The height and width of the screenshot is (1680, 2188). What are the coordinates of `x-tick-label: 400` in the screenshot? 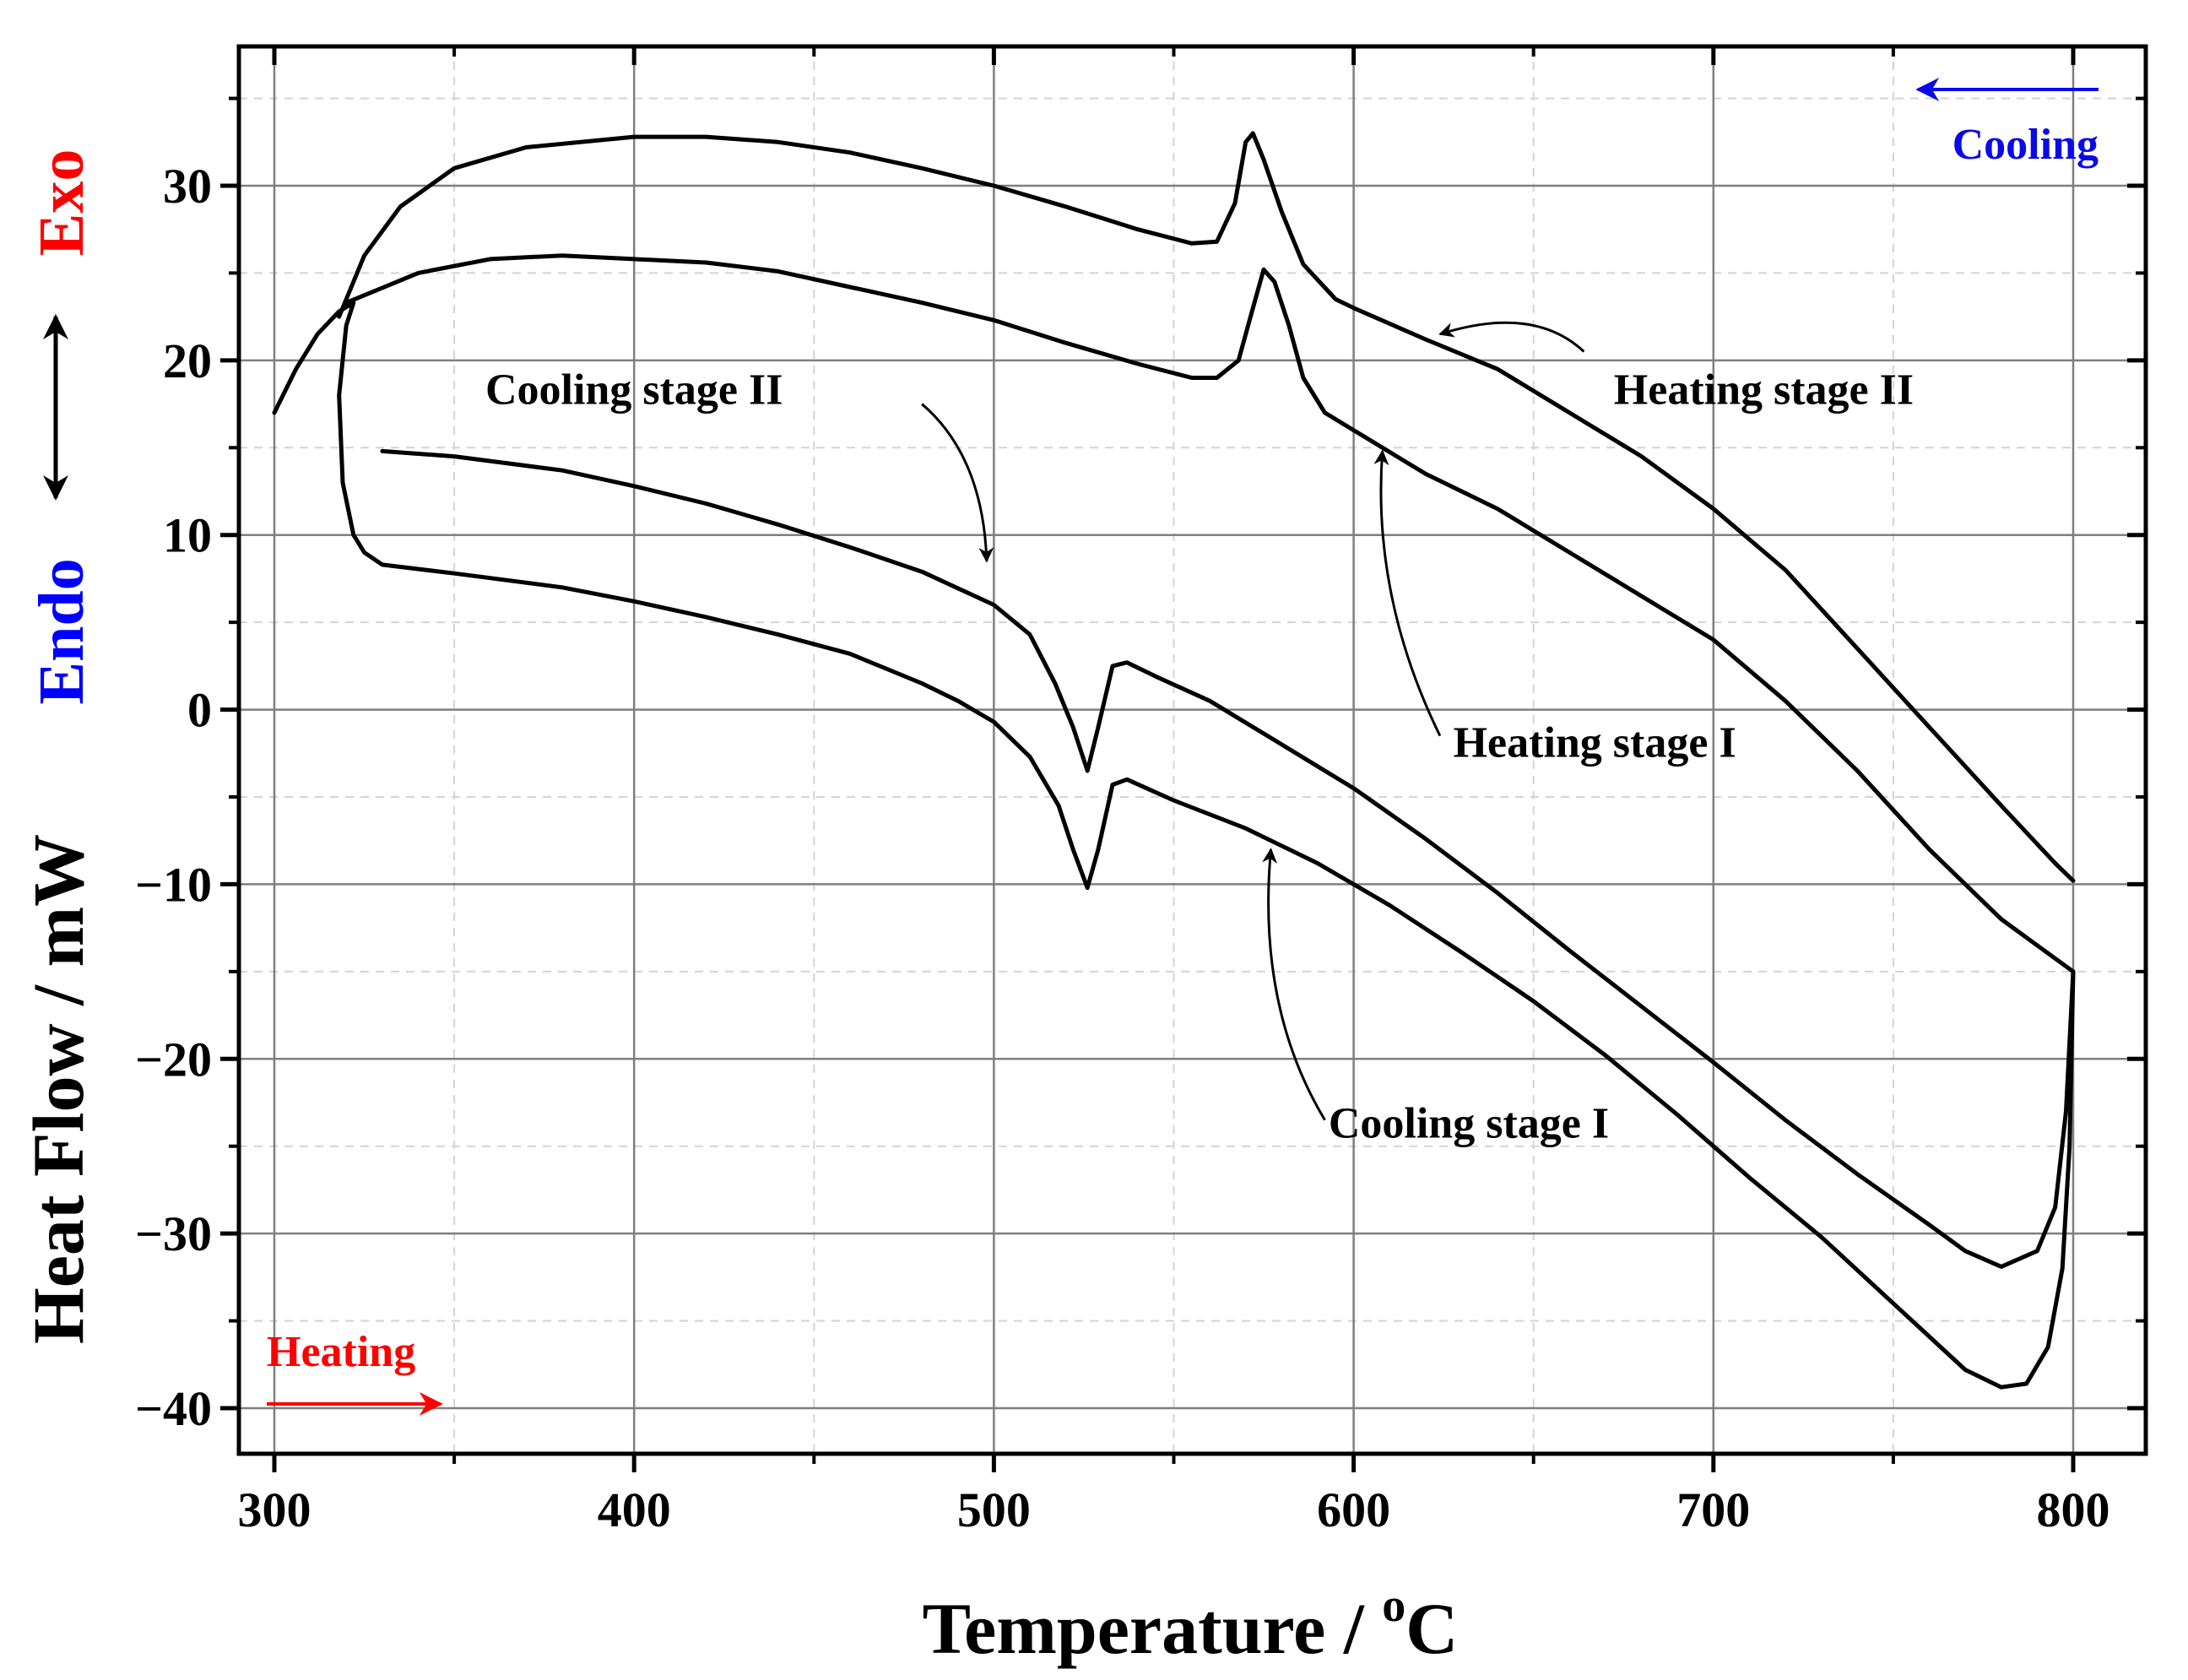 It's located at (634, 1509).